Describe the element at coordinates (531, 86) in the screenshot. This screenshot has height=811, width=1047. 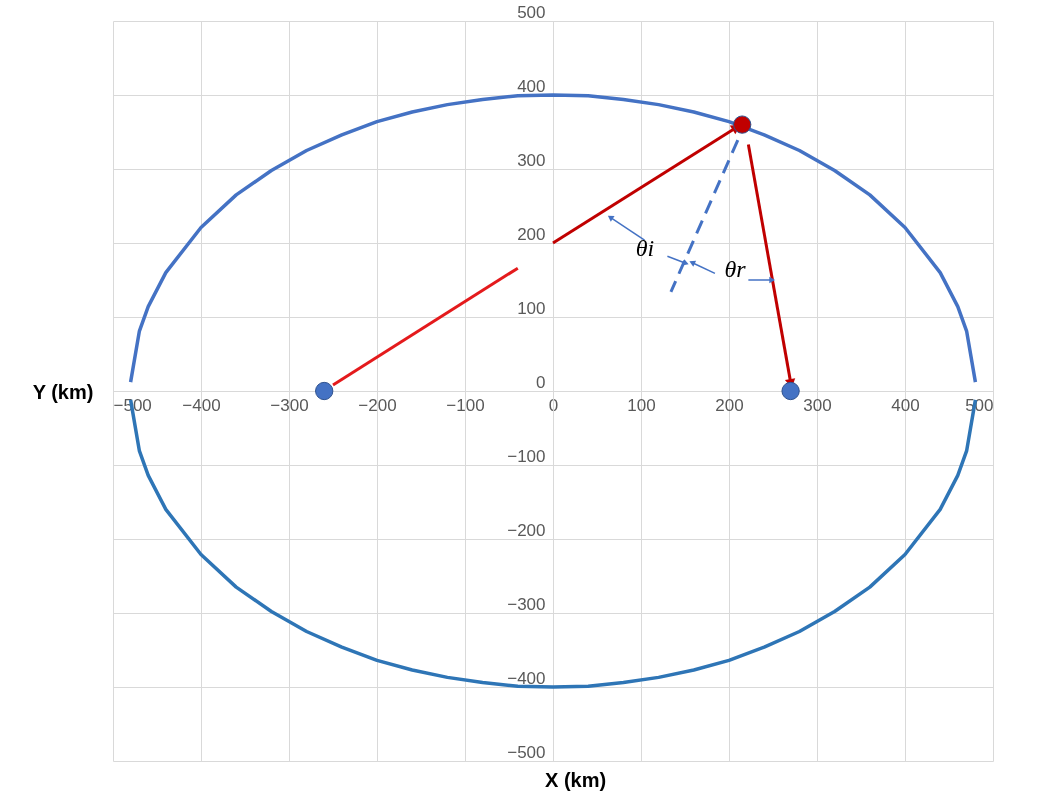
I see `y-tick-label: 400` at that location.